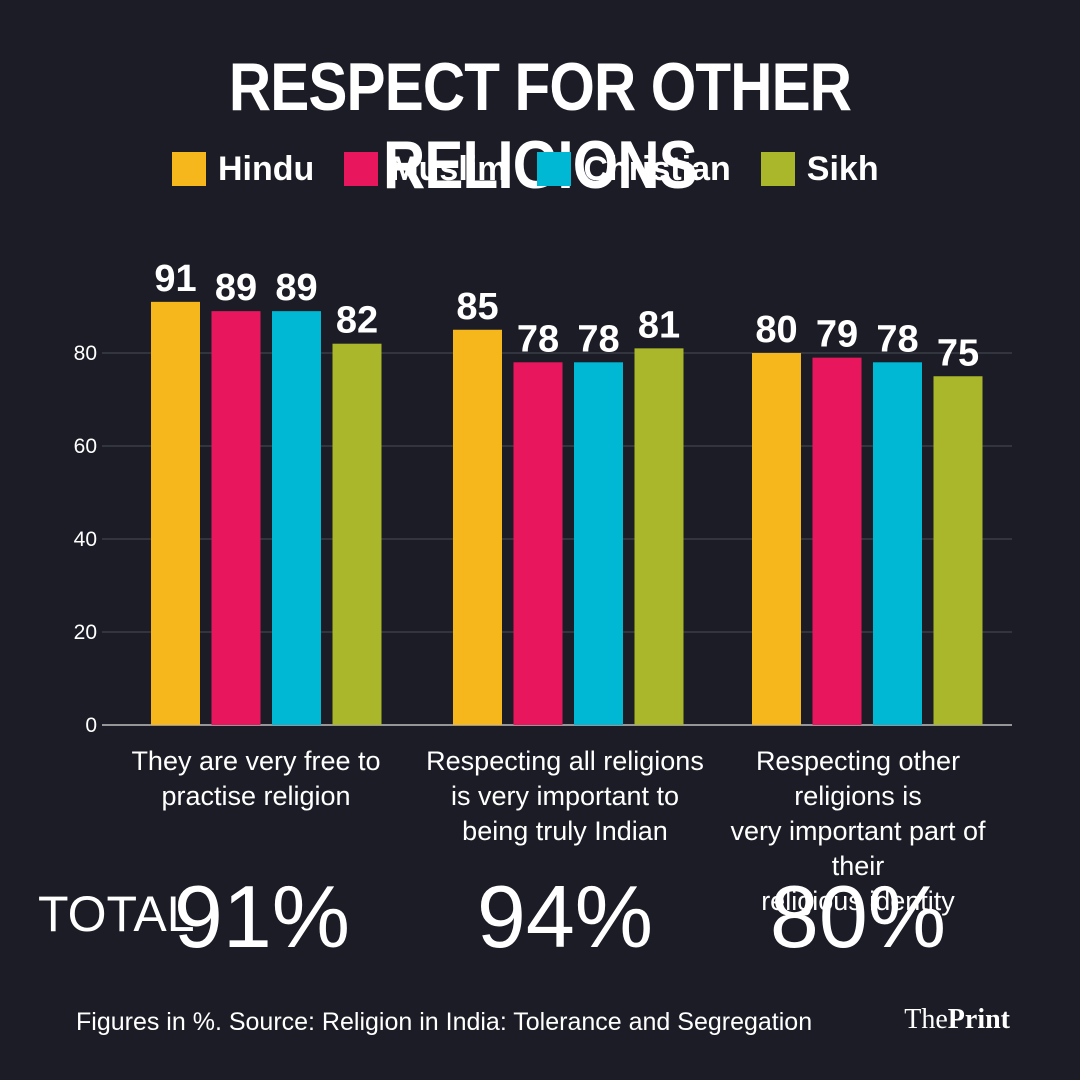 This screenshot has width=1080, height=1080. Describe the element at coordinates (776, 330) in the screenshot. I see `data-label-hindu-3: 80` at that location.